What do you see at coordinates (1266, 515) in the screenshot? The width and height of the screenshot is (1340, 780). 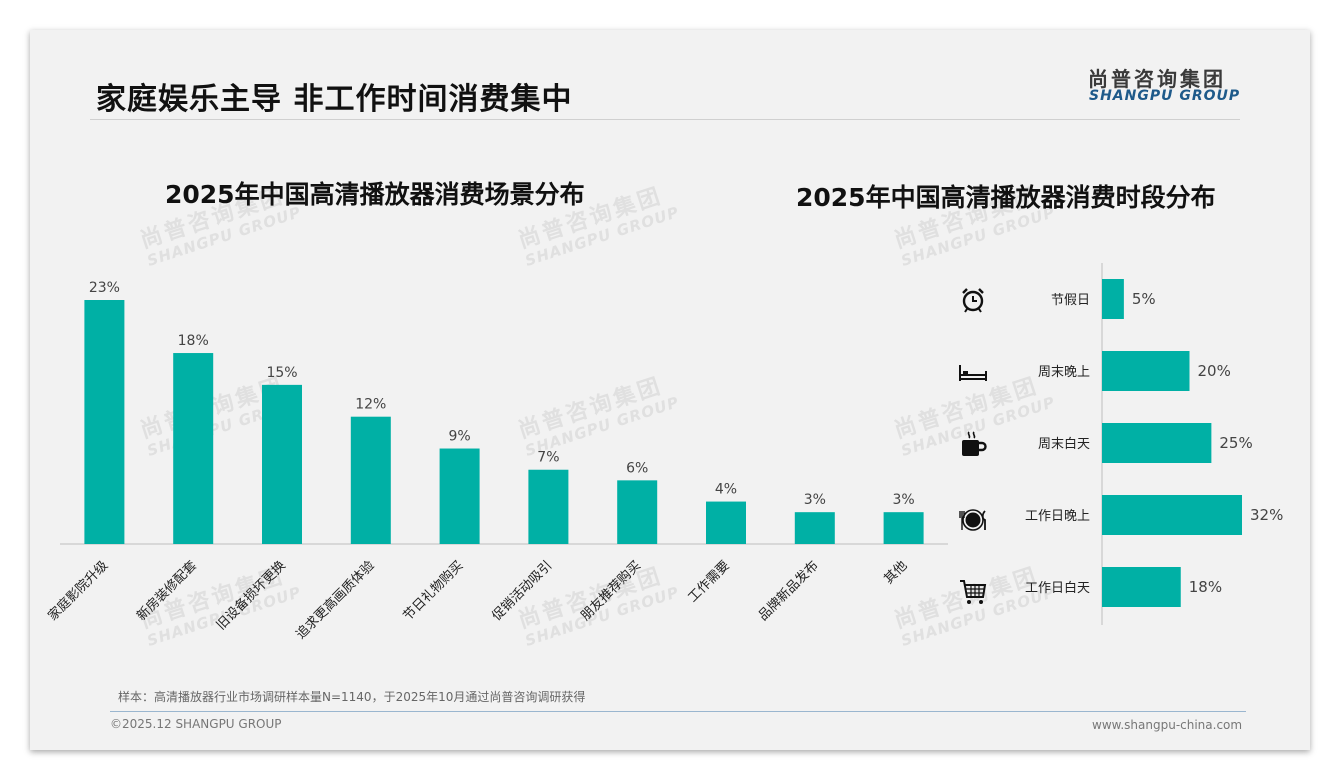 I see `bar-value-label: 32%` at bounding box center [1266, 515].